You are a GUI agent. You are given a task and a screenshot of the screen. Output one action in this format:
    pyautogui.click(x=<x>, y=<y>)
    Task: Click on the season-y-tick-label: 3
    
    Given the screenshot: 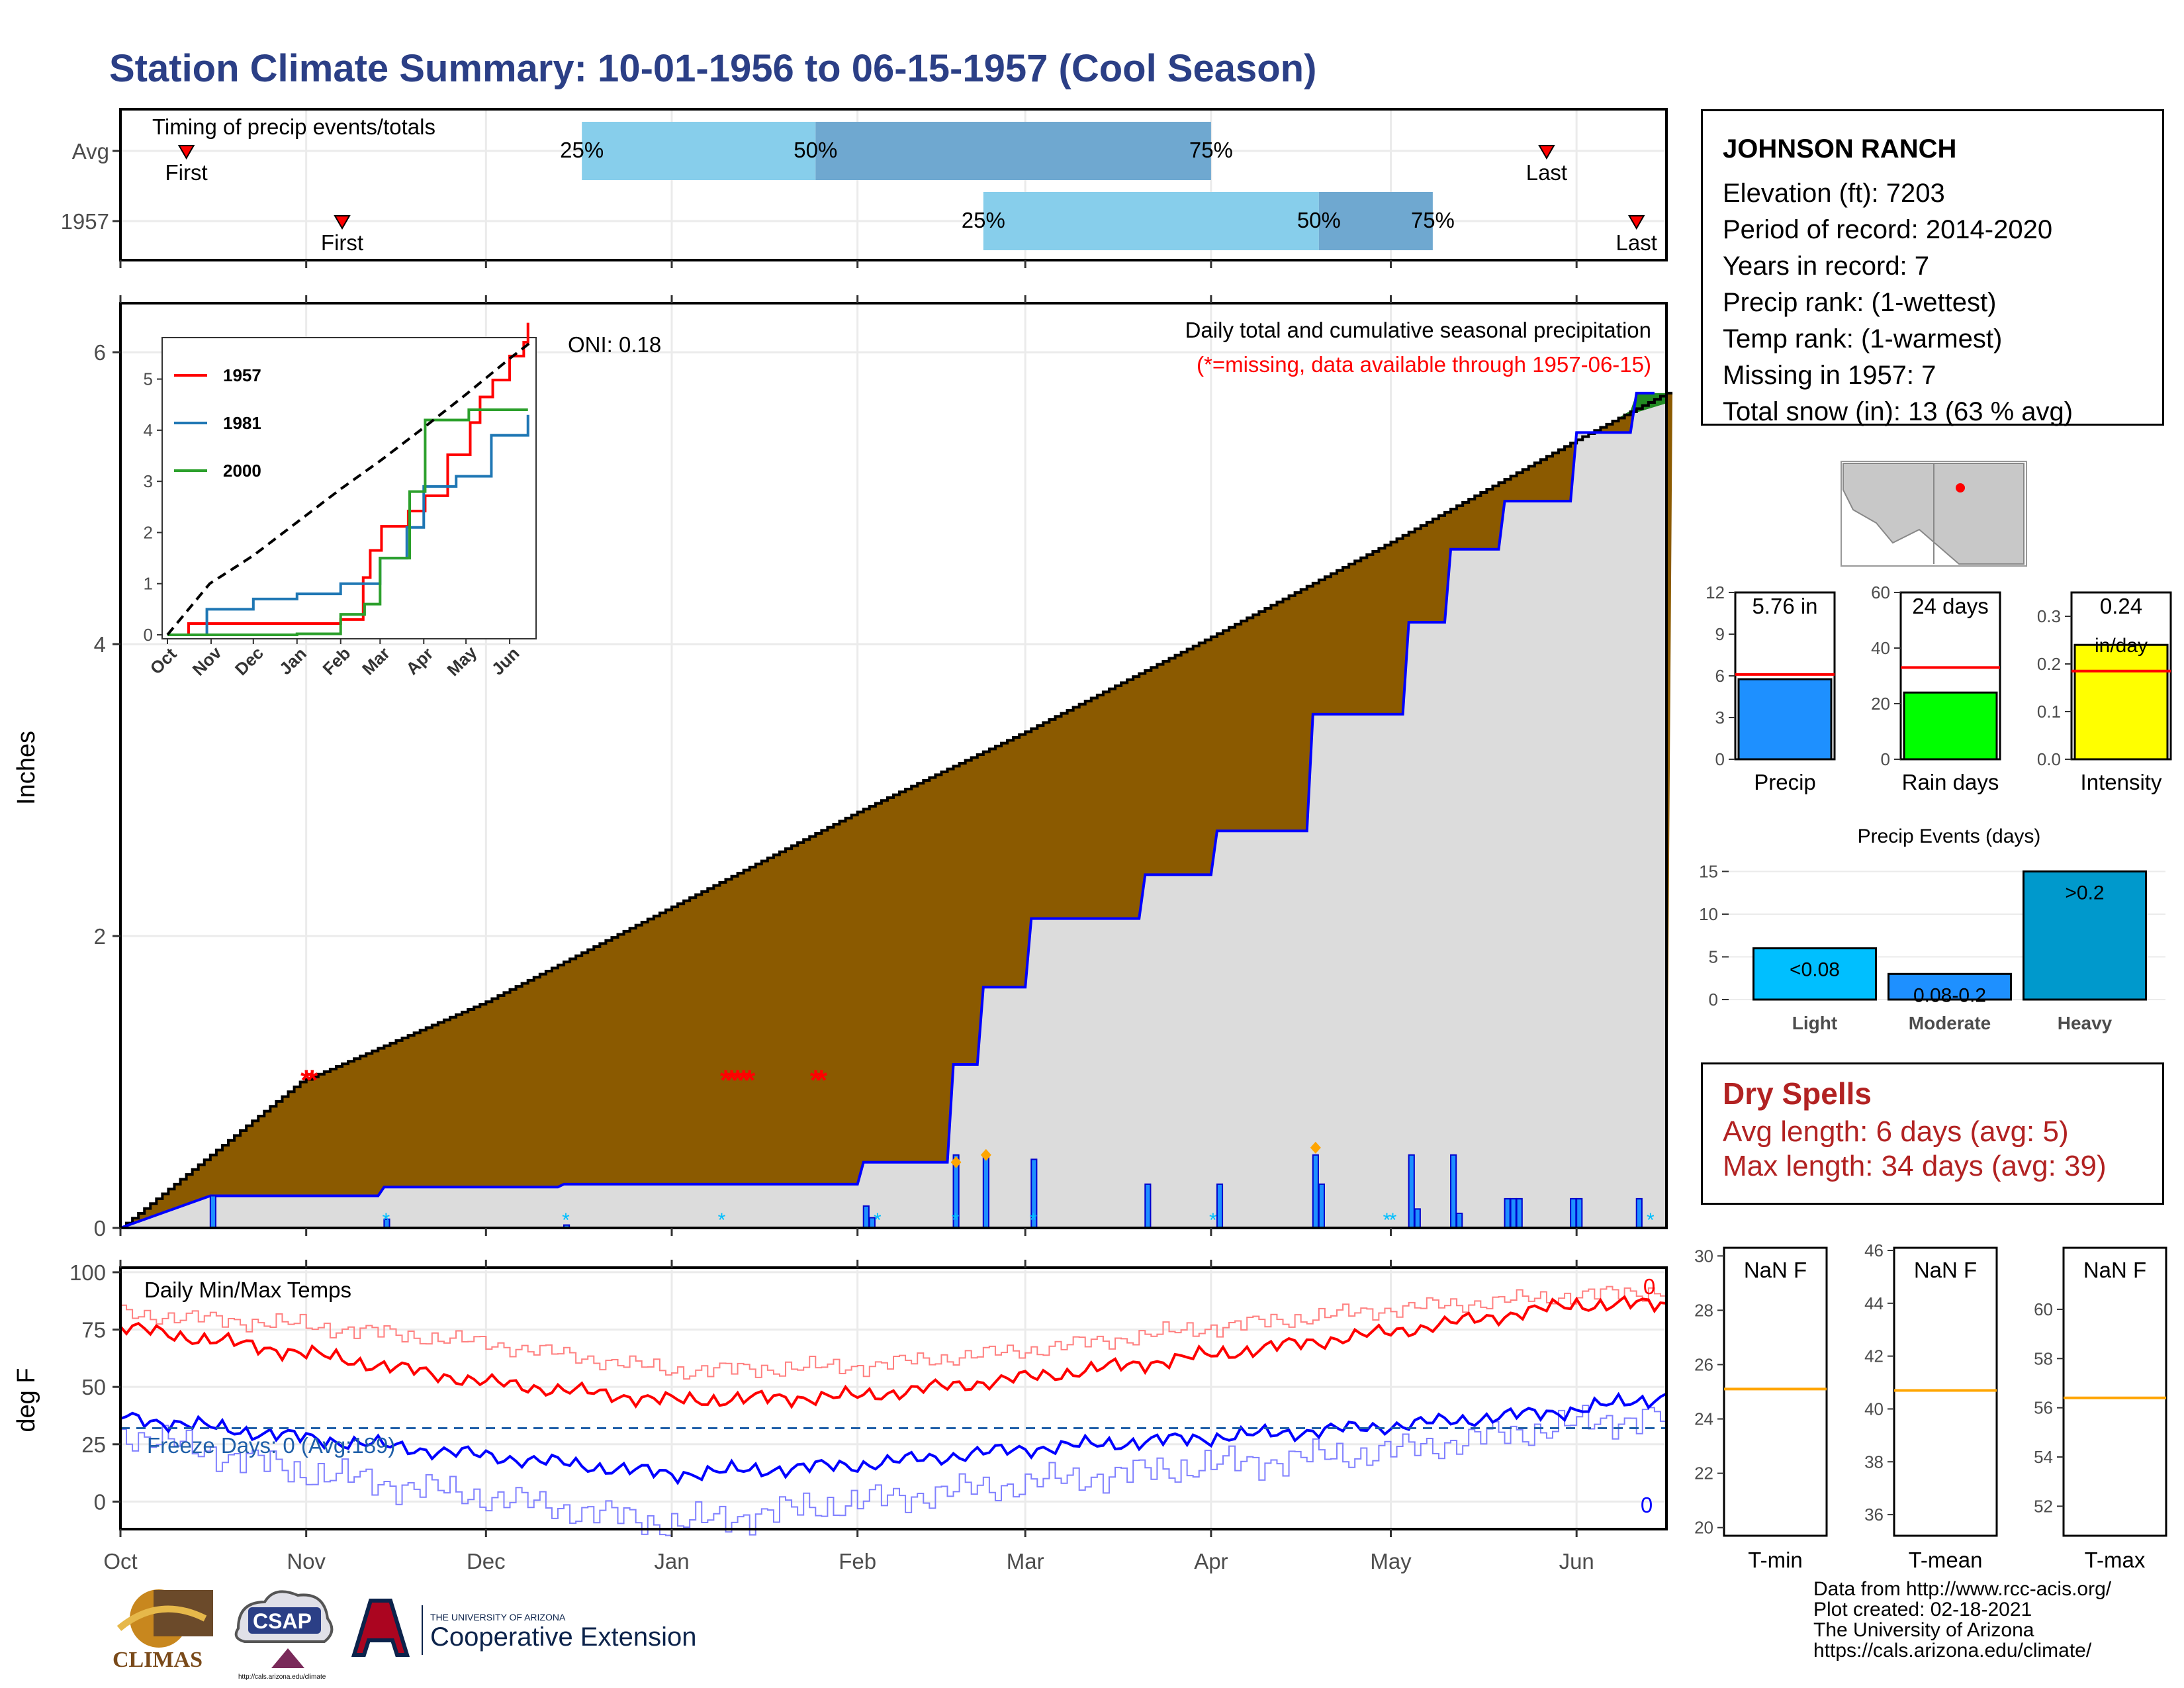 What is the action you would take?
    pyautogui.click(x=1720, y=717)
    